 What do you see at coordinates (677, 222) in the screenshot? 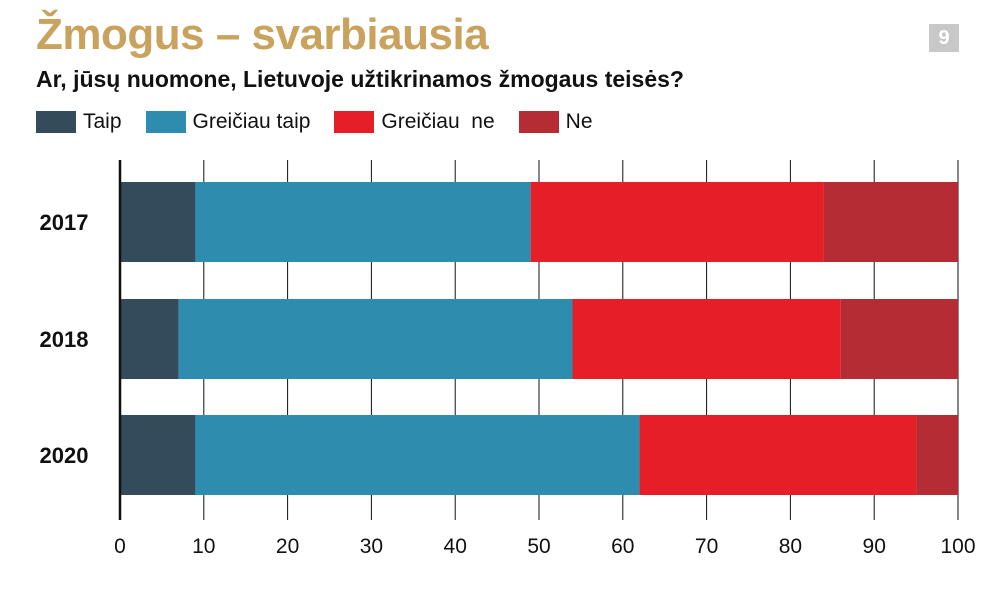
I see `bar-2017-greiciau-ne` at bounding box center [677, 222].